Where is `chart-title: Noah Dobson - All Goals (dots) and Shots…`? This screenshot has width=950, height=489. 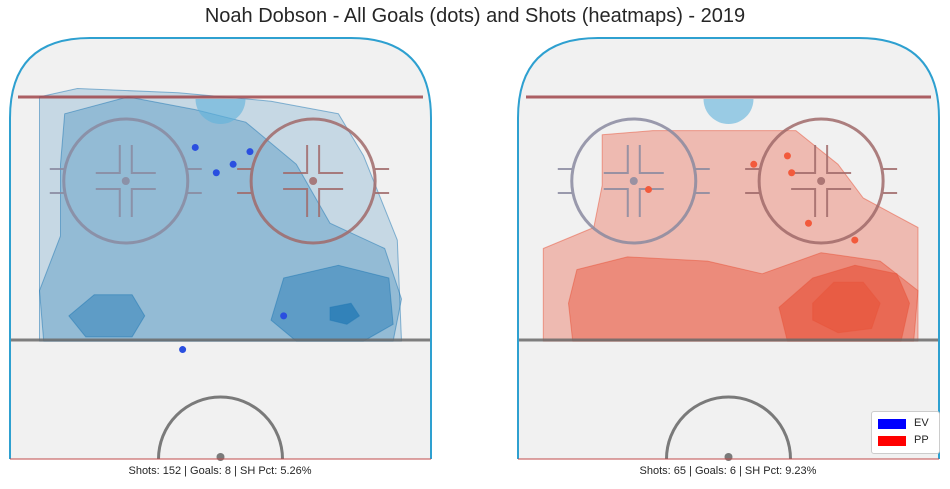
chart-title: Noah Dobson - All Goals (dots) and Shots… is located at coordinates (475, 16).